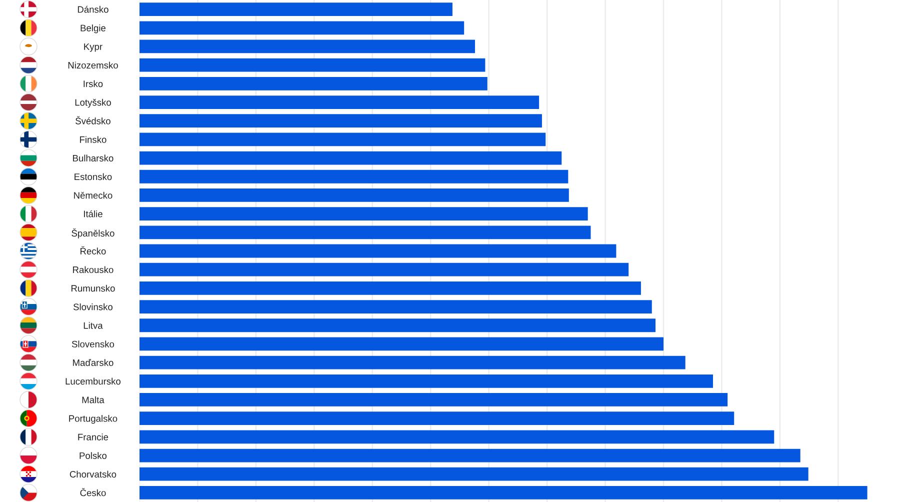 This screenshot has width=900, height=502. I want to click on y-tick-label: Itálie, so click(93, 214).